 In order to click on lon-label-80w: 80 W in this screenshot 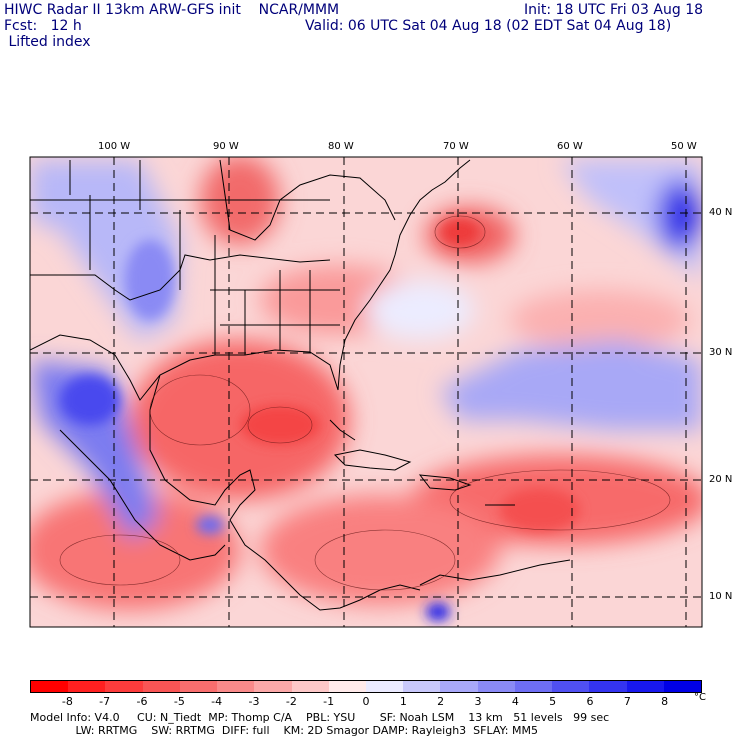, I will do `click(341, 146)`.